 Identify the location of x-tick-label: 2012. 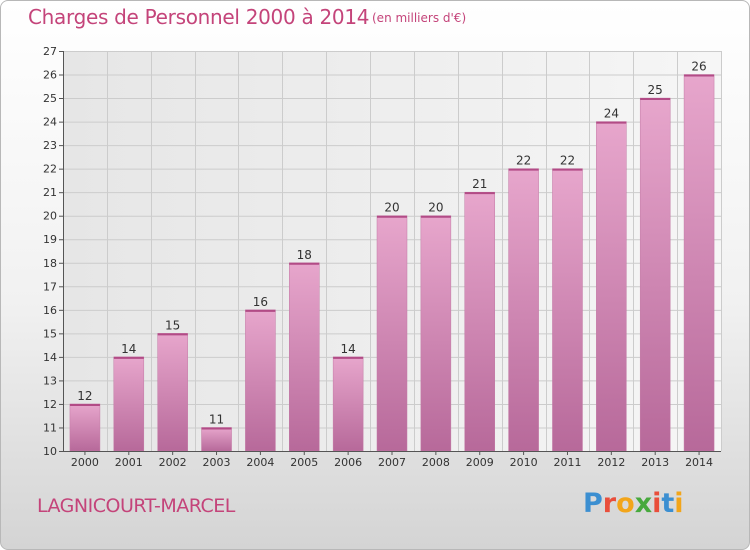
(611, 462).